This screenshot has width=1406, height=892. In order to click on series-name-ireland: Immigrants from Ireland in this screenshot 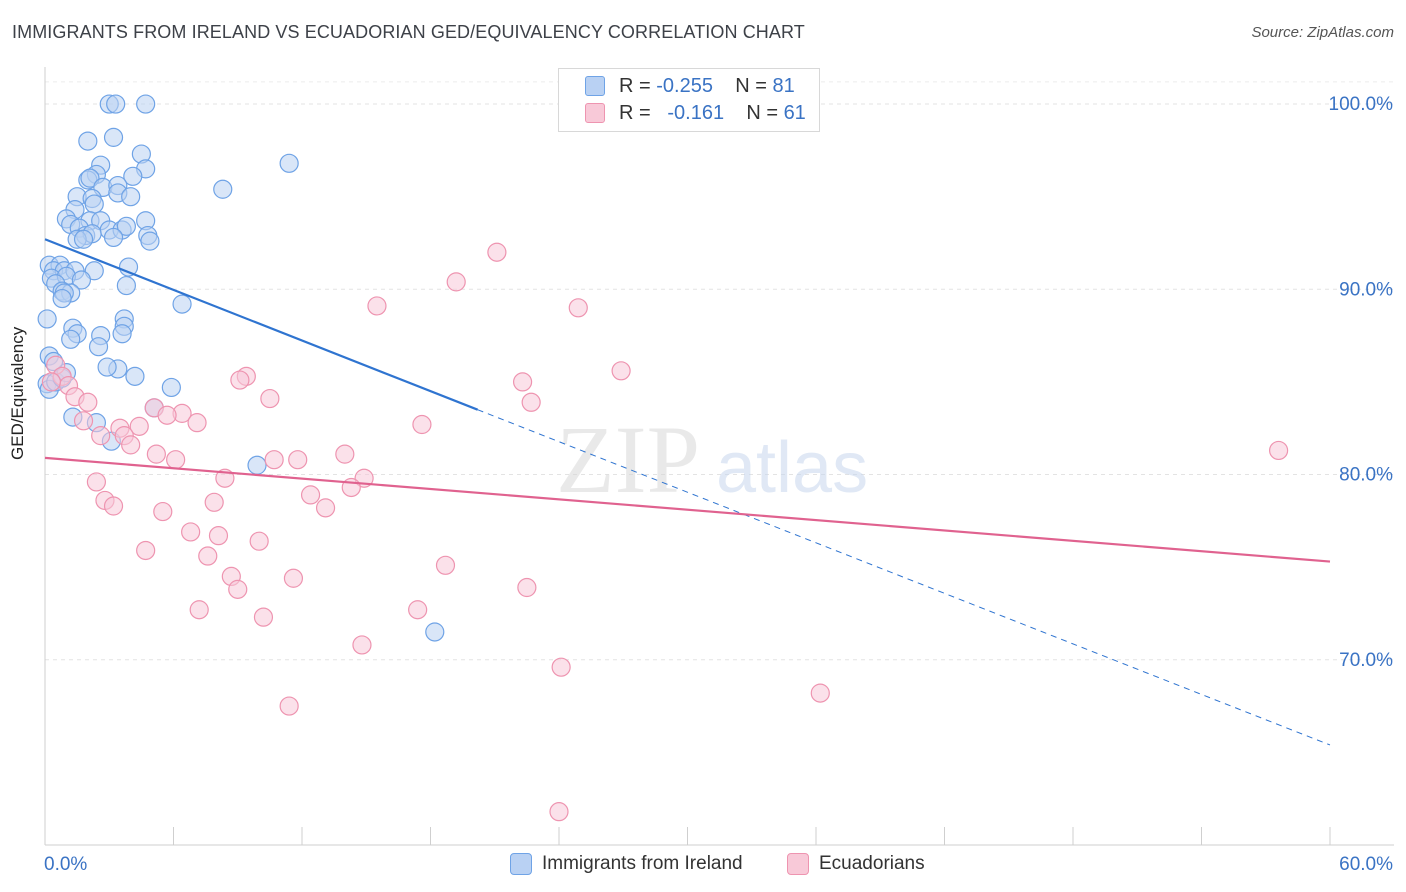, I will do `click(642, 863)`.